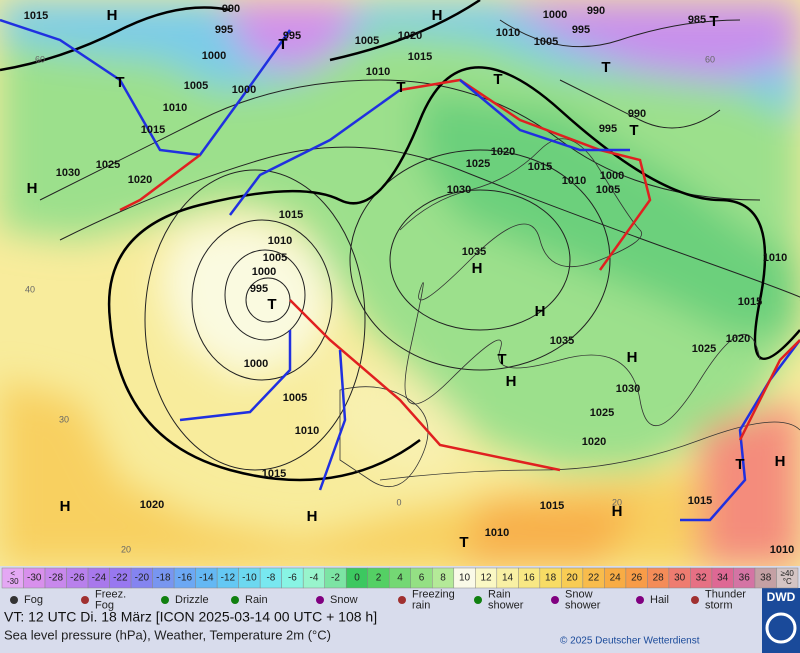 This screenshot has width=800, height=653. What do you see at coordinates (110, 594) in the screenshot?
I see `legend-label: Freez.` at bounding box center [110, 594].